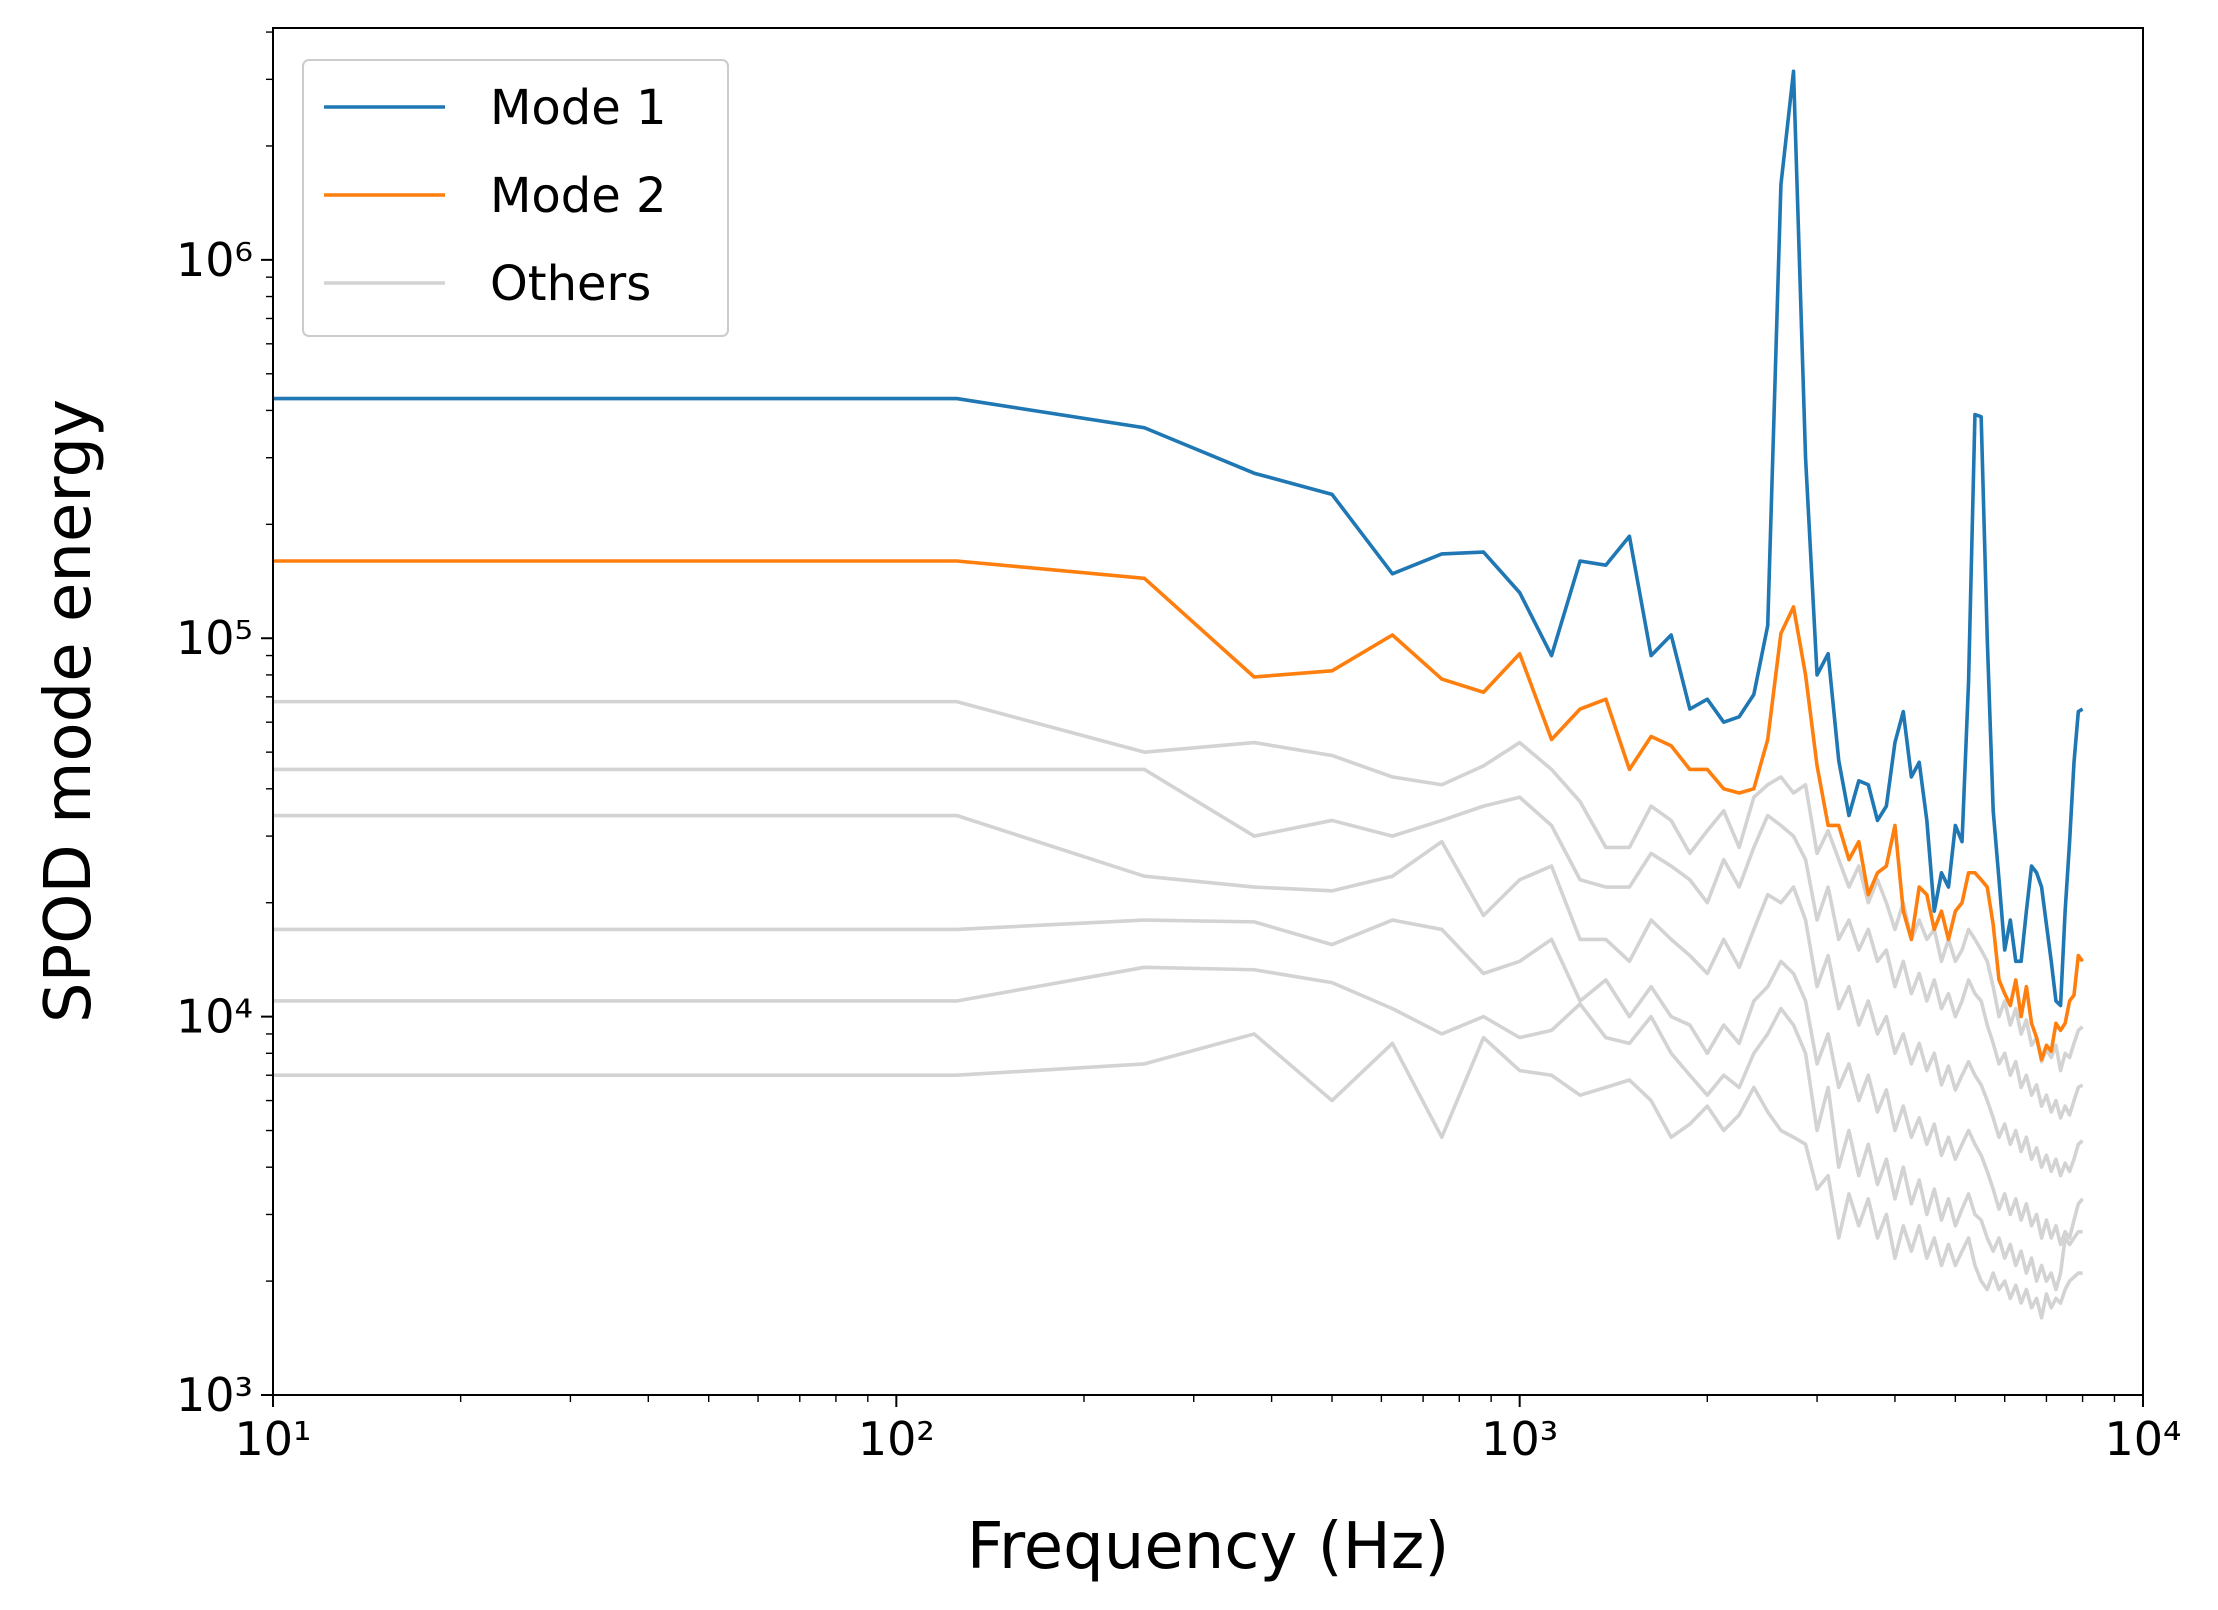  I want to click on legend-label: Mode 1, so click(578, 108).